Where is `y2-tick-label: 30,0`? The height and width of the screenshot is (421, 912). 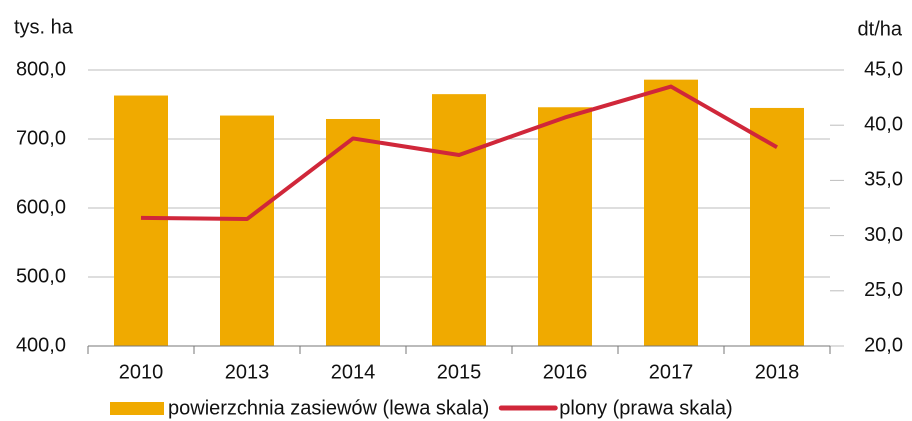 y2-tick-label: 30,0 is located at coordinates (883, 235).